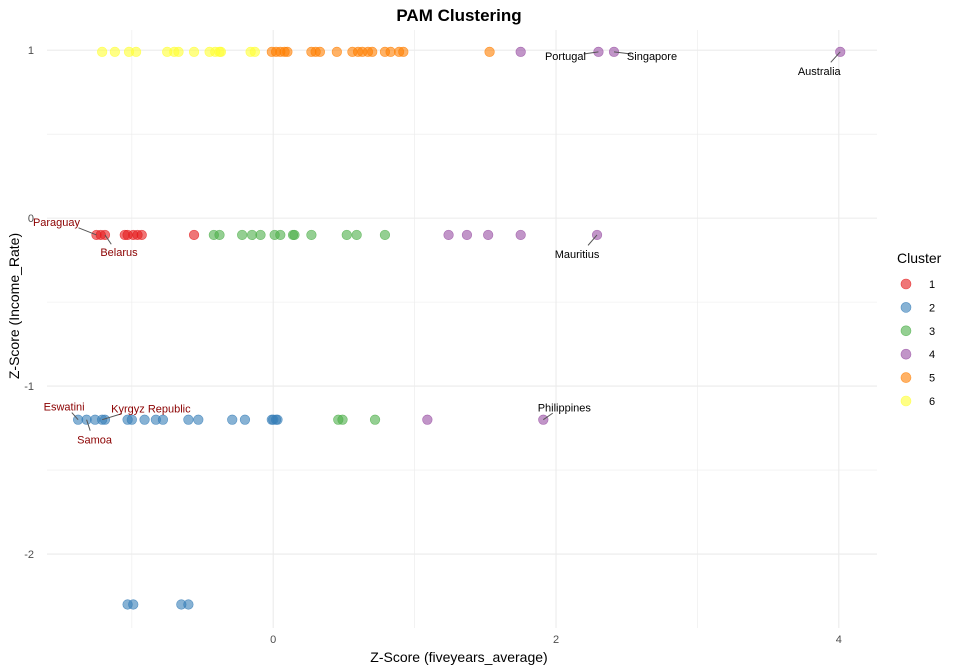 The width and height of the screenshot is (960, 672). I want to click on legend-label-5: 5, so click(932, 379).